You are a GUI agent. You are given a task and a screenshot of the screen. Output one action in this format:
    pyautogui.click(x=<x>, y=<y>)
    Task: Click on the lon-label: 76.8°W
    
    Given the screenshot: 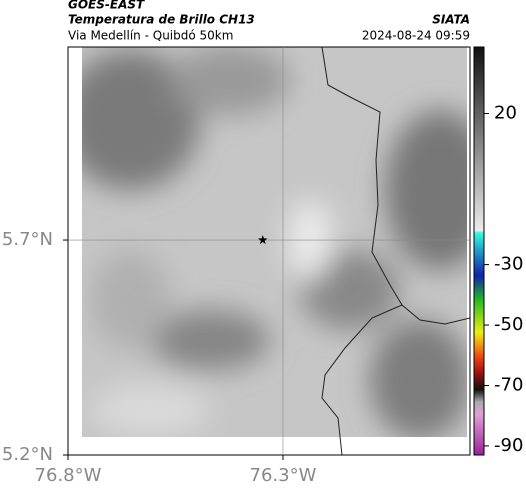 What is the action you would take?
    pyautogui.click(x=68, y=475)
    